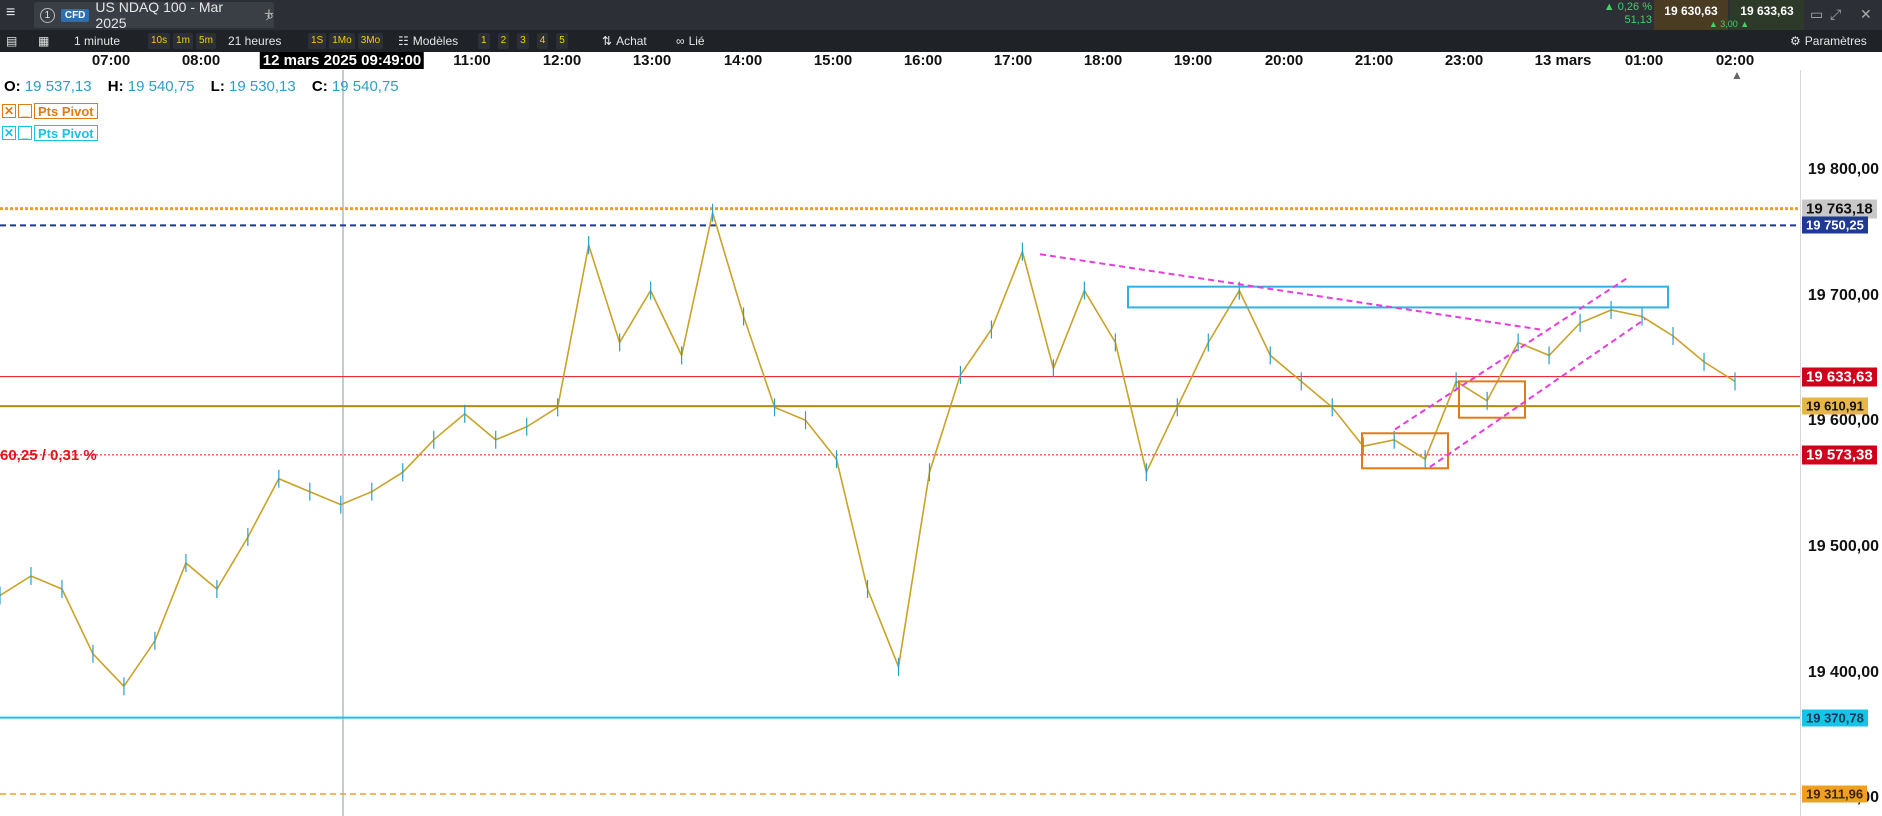  What do you see at coordinates (1735, 60) in the screenshot?
I see `time-tick: 02:00` at bounding box center [1735, 60].